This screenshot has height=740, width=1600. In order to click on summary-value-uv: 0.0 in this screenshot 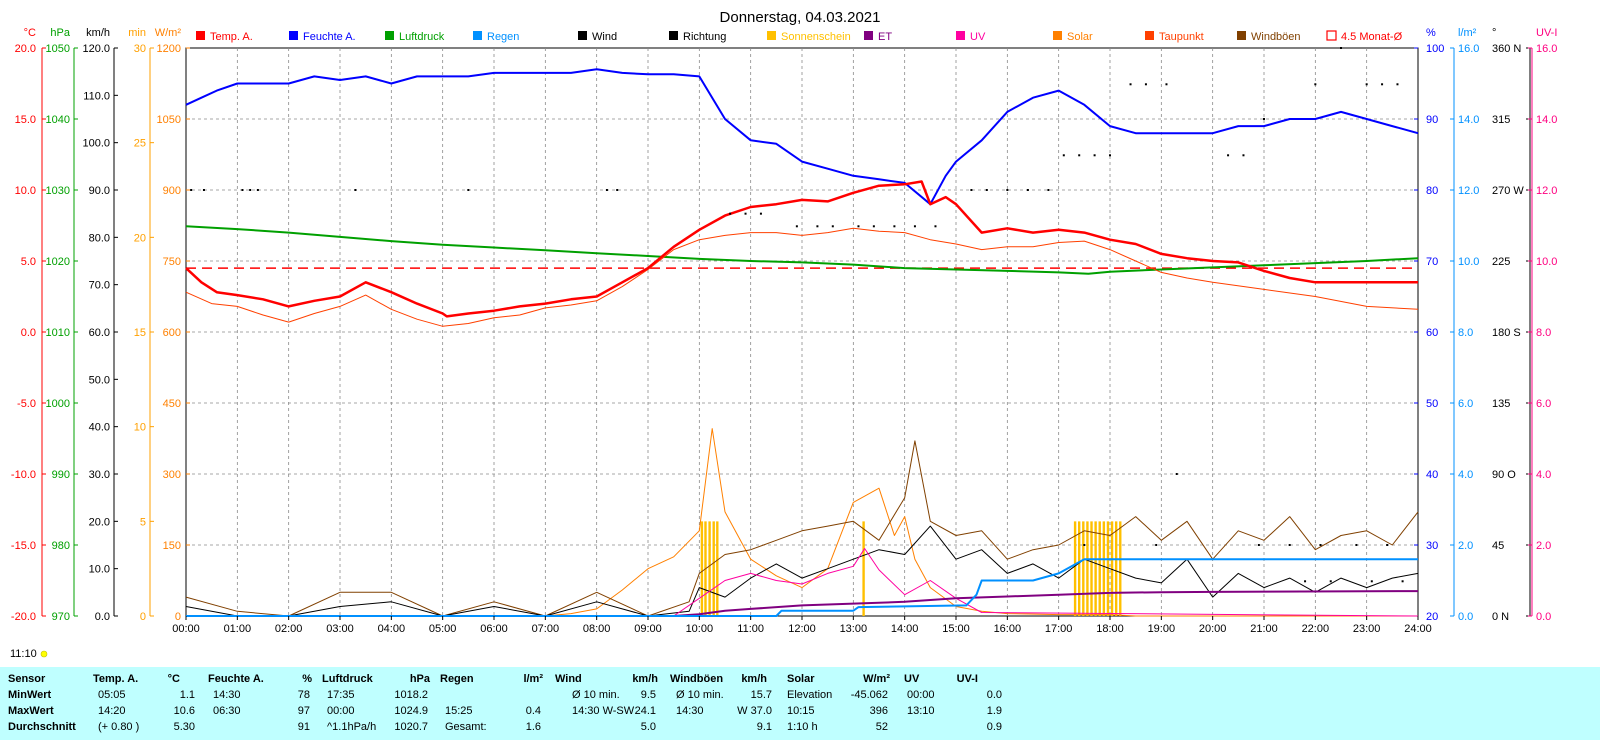, I will do `click(994, 695)`.